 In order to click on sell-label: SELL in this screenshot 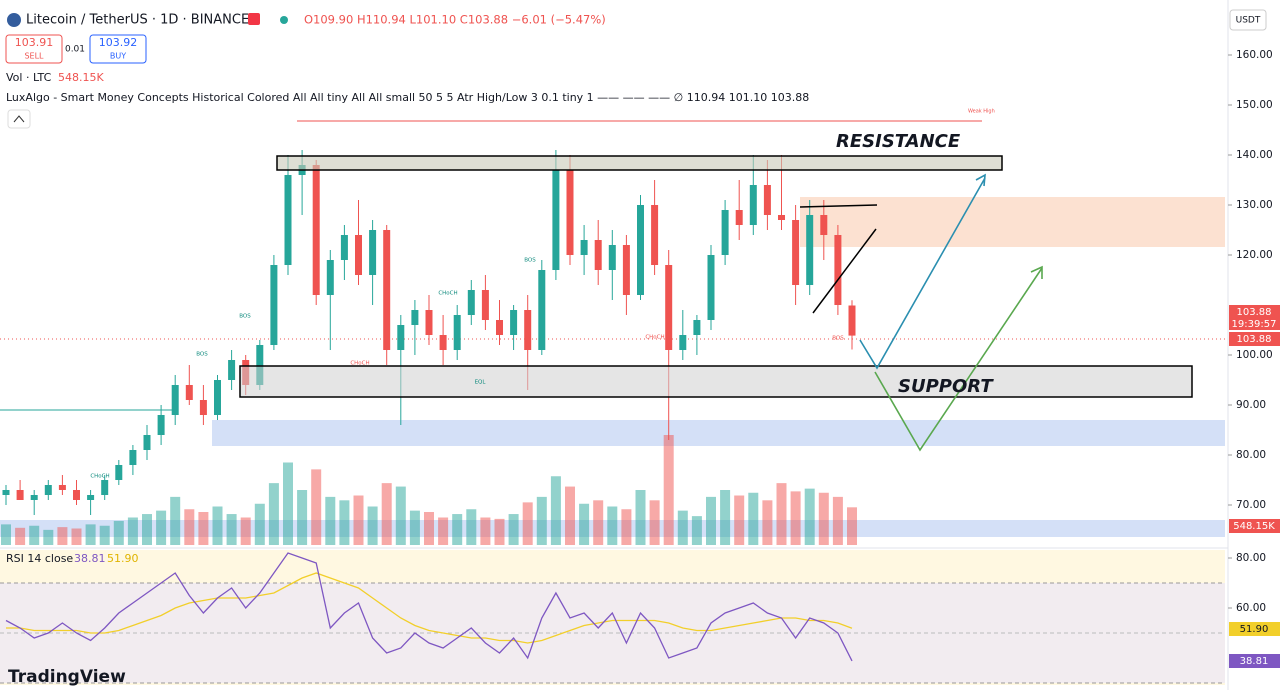, I will do `click(34, 56)`.